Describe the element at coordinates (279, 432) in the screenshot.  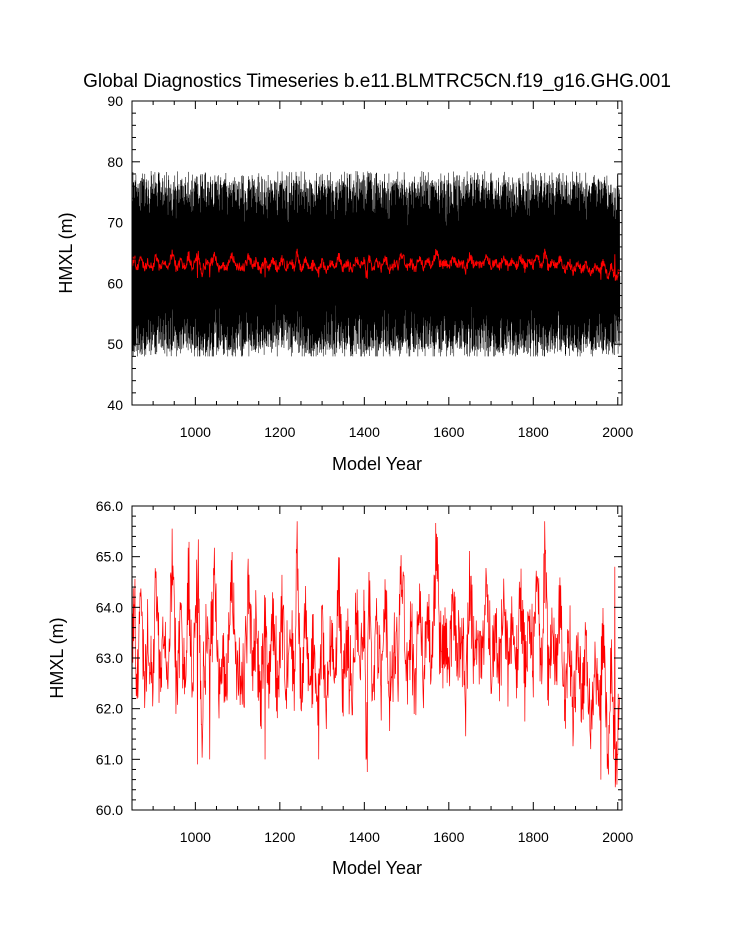
I see `top-x-tick-label: 1200` at that location.